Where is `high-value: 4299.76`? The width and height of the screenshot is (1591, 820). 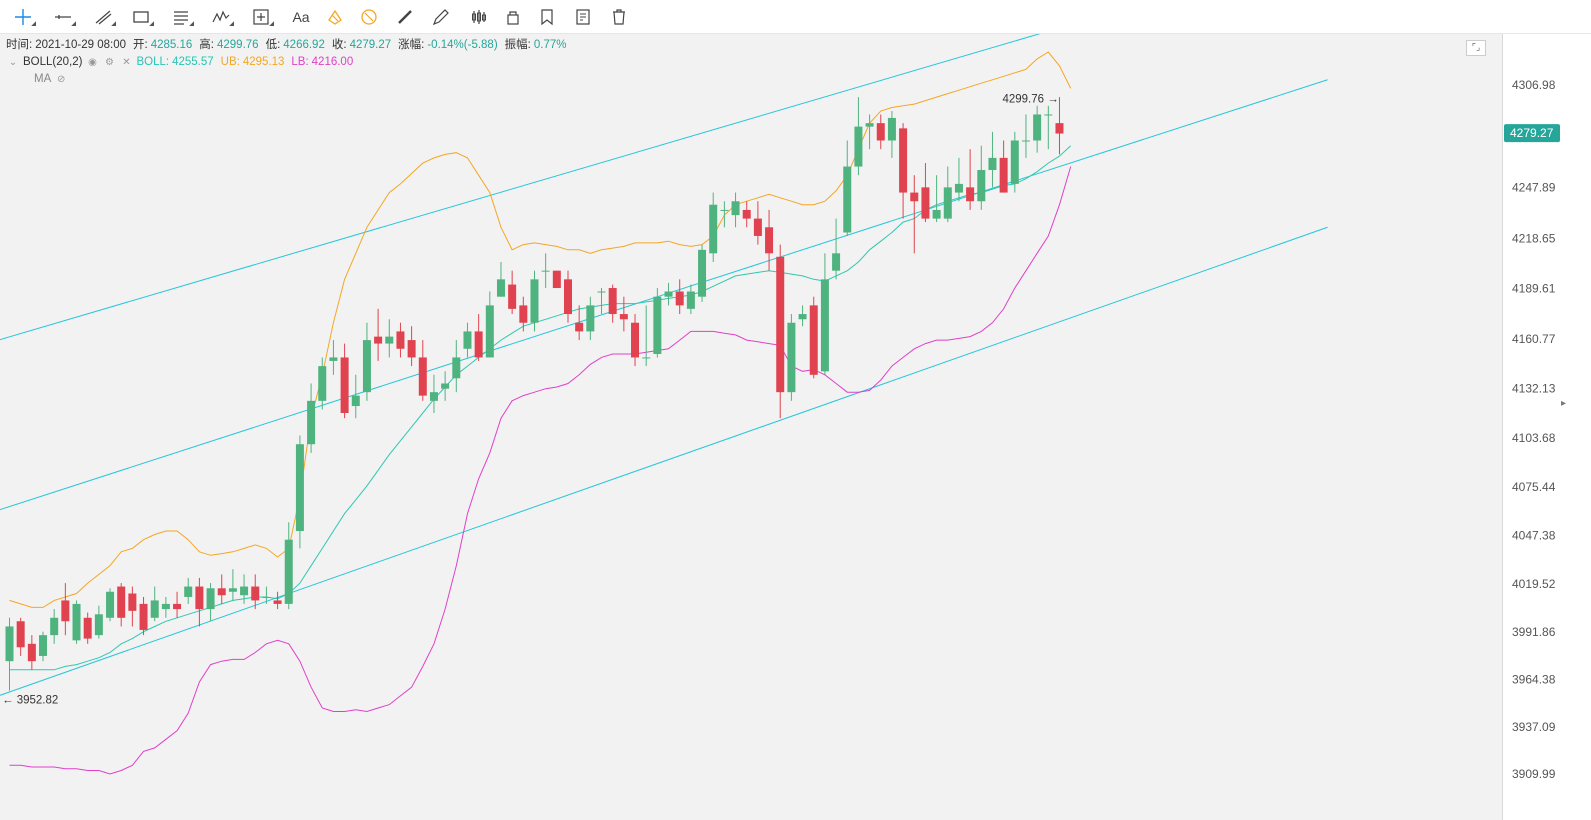 high-value: 4299.76 is located at coordinates (238, 45).